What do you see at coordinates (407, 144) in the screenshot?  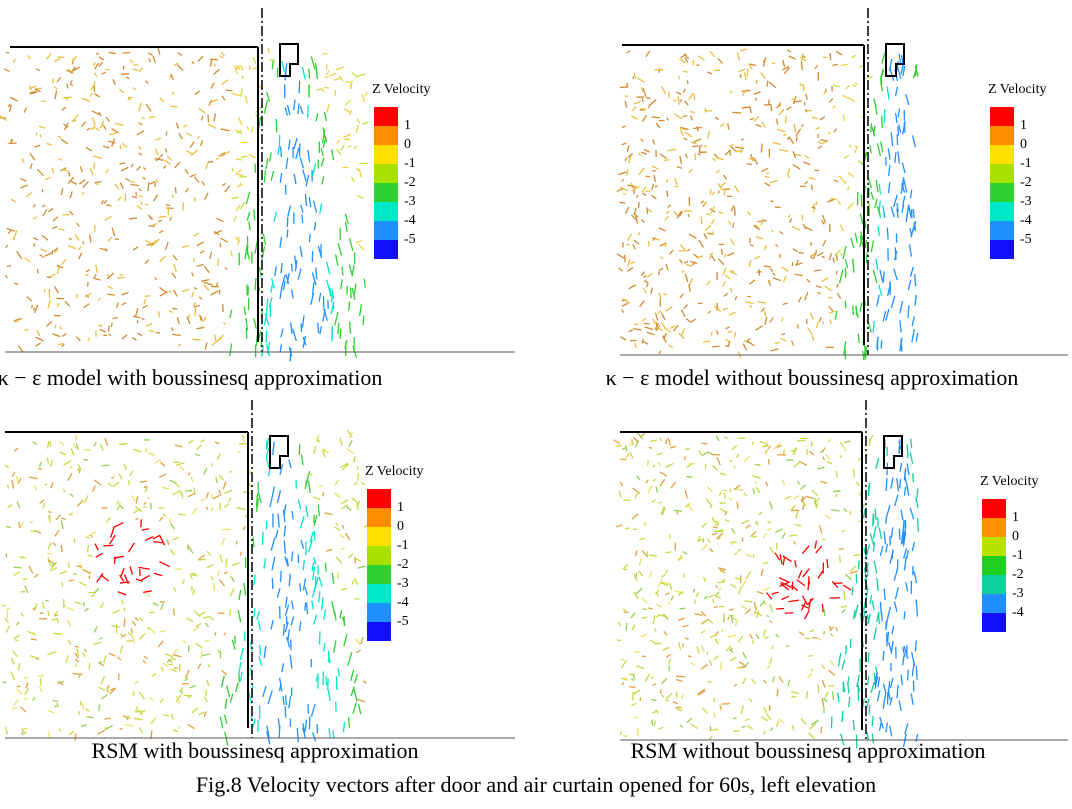 I see `legend-label: 0` at bounding box center [407, 144].